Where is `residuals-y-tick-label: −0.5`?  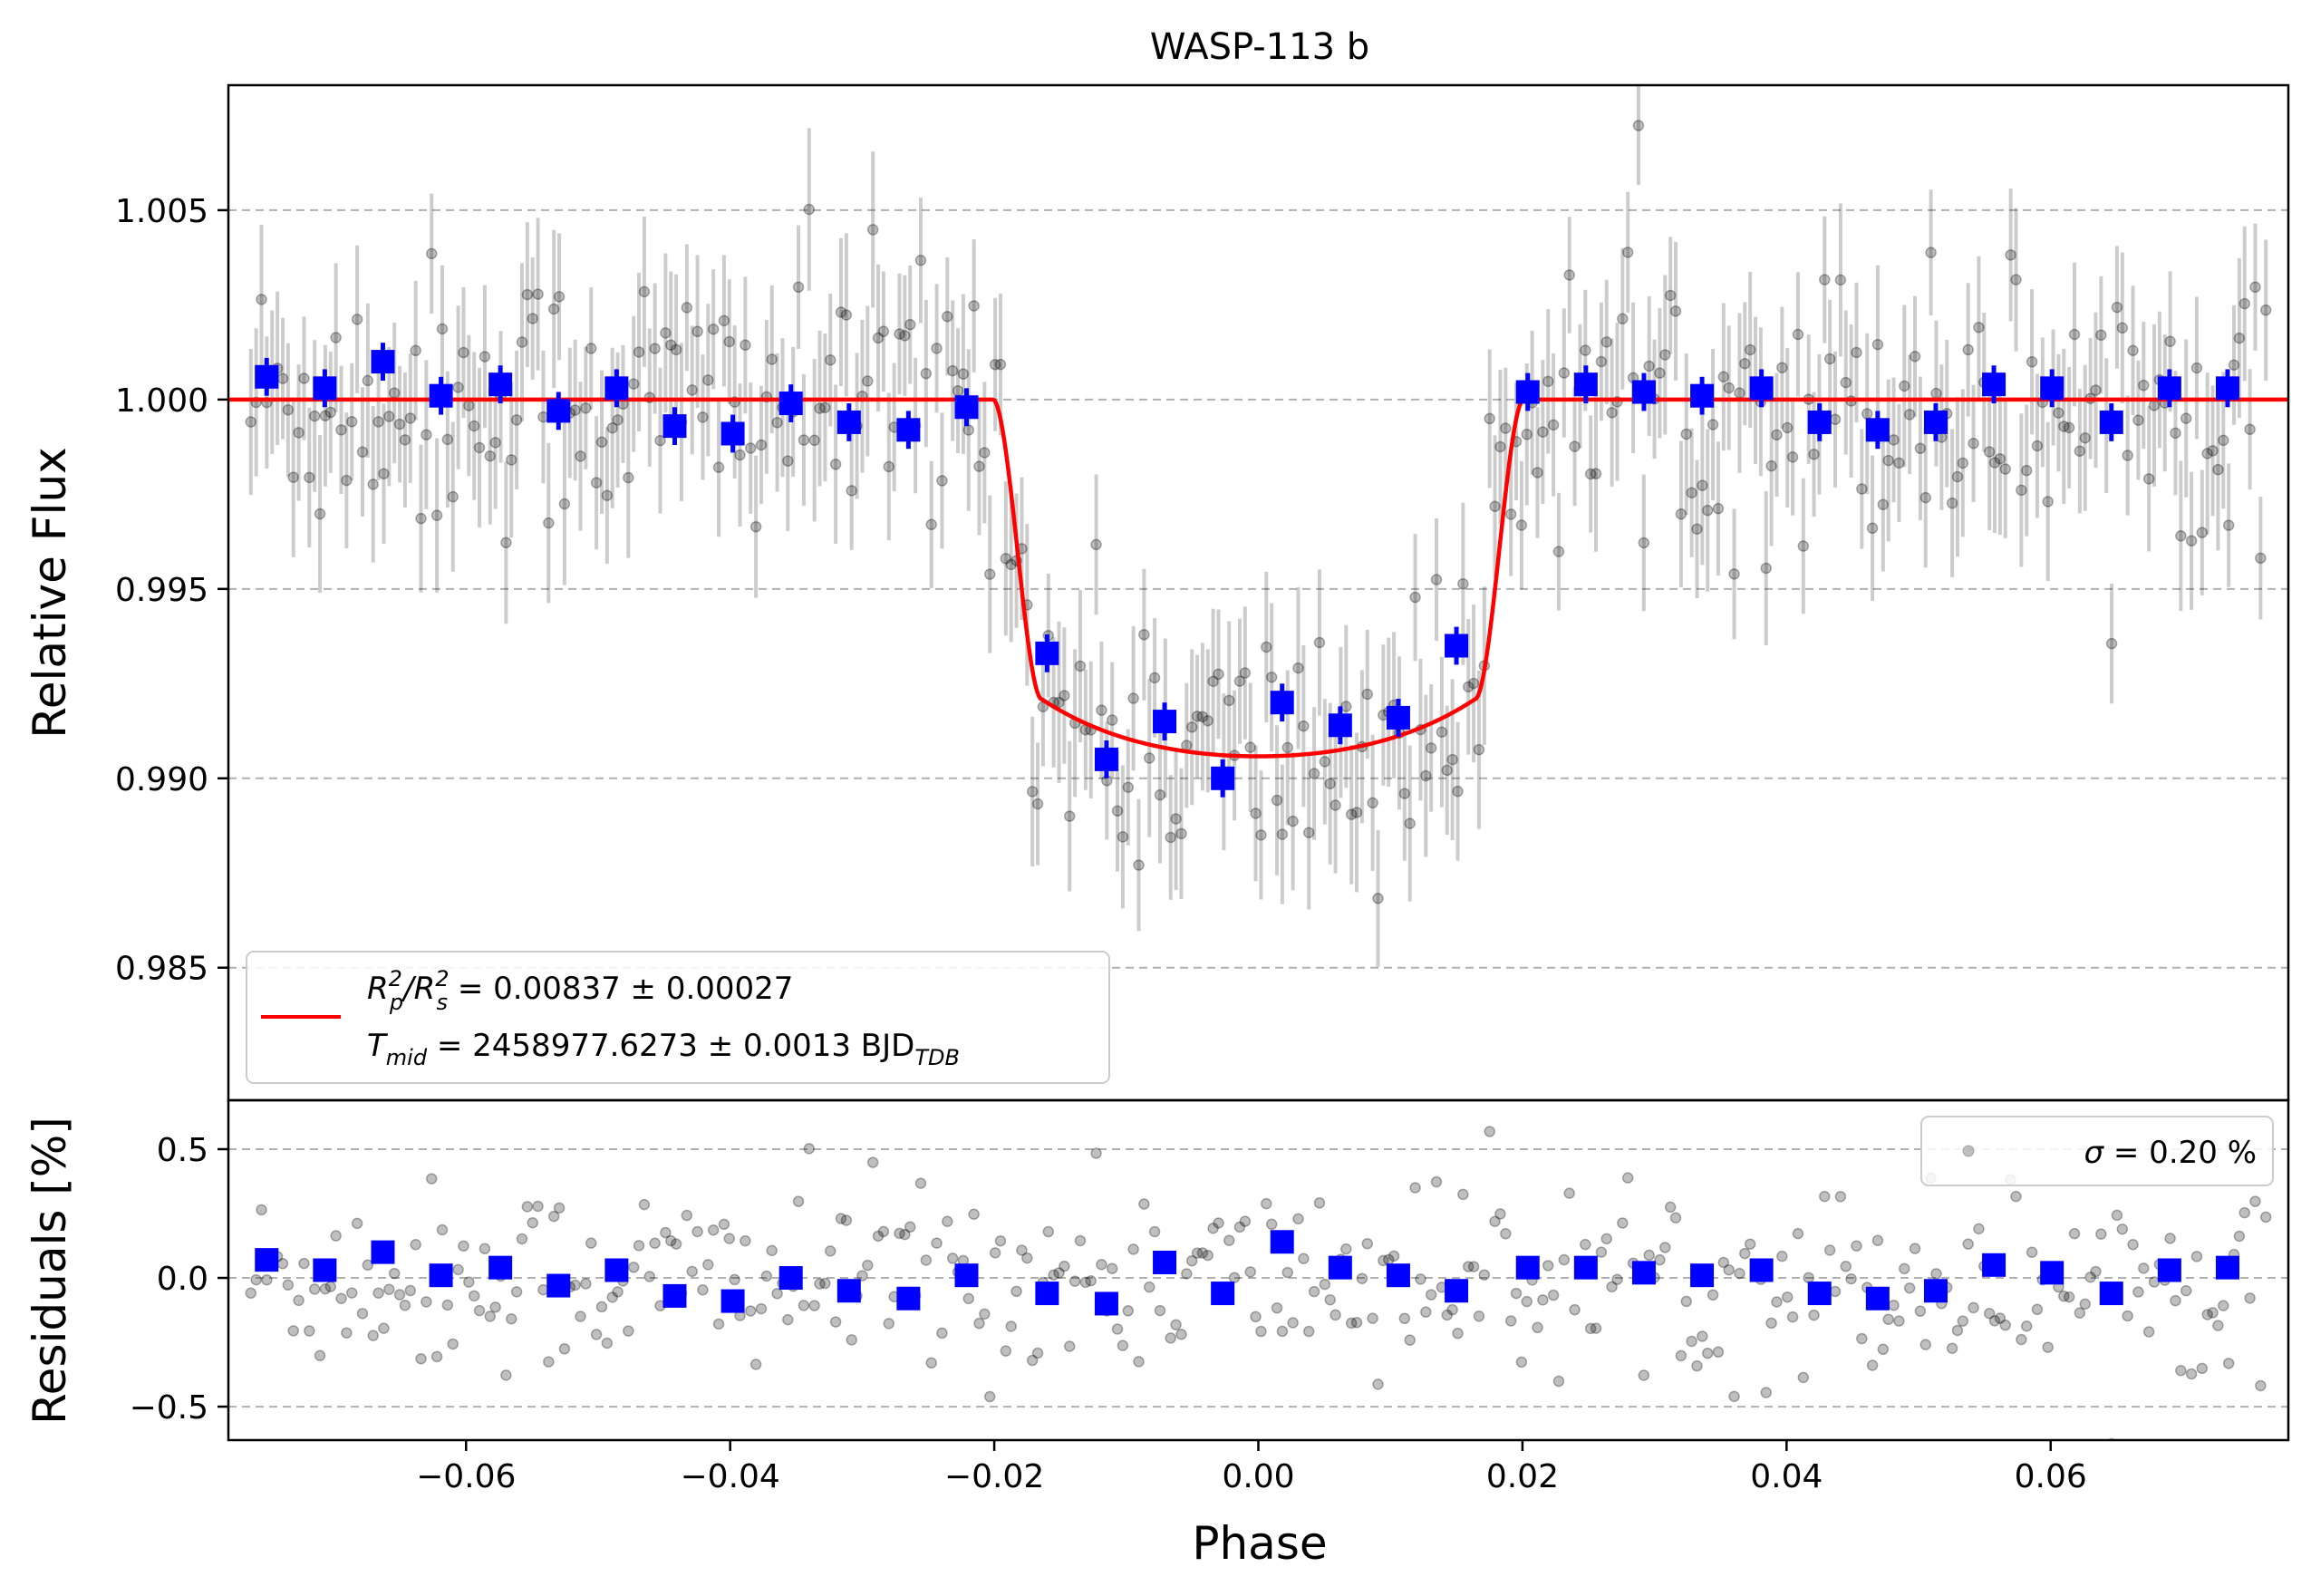 residuals-y-tick-label: −0.5 is located at coordinates (169, 1408).